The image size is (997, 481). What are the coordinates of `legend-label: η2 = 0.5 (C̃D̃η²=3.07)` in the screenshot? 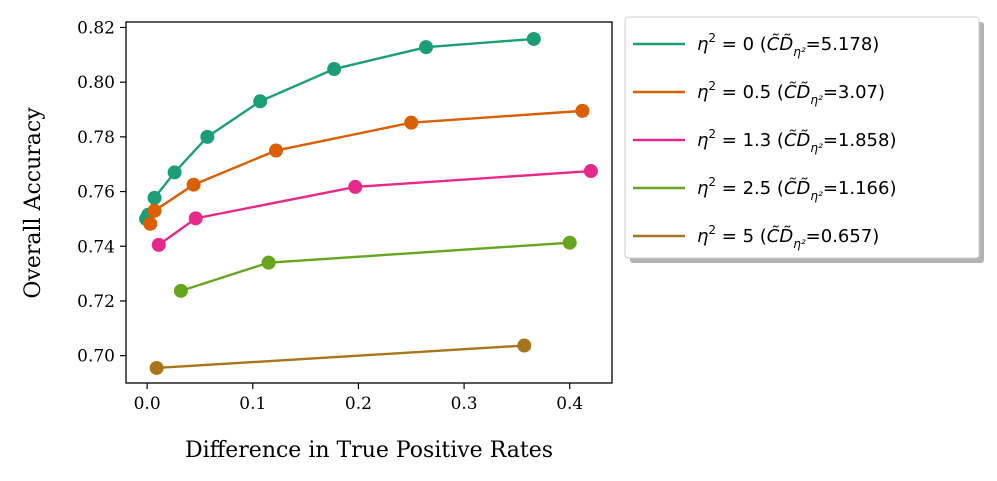 It's located at (791, 93).